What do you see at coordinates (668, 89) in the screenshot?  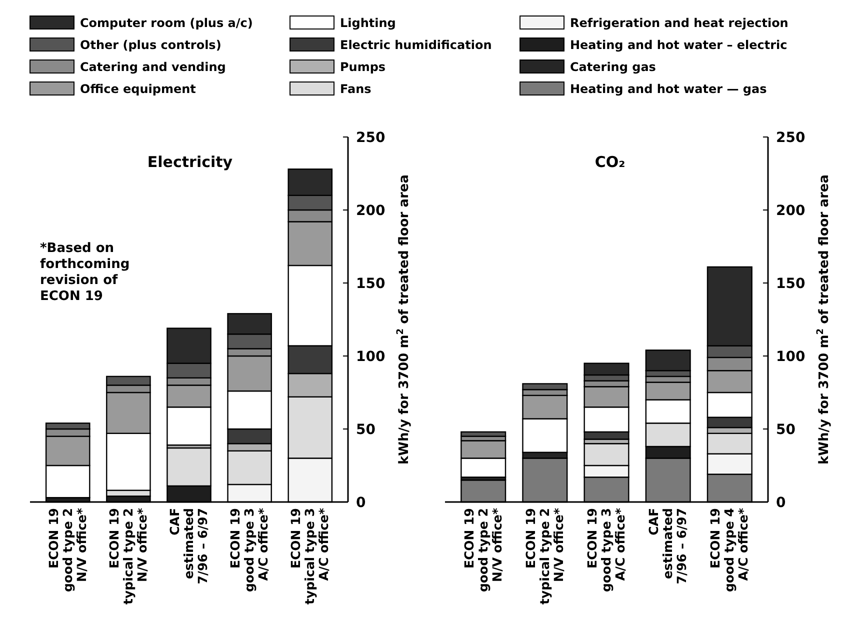 I see `legend-label: Heating and hot water — gas` at bounding box center [668, 89].